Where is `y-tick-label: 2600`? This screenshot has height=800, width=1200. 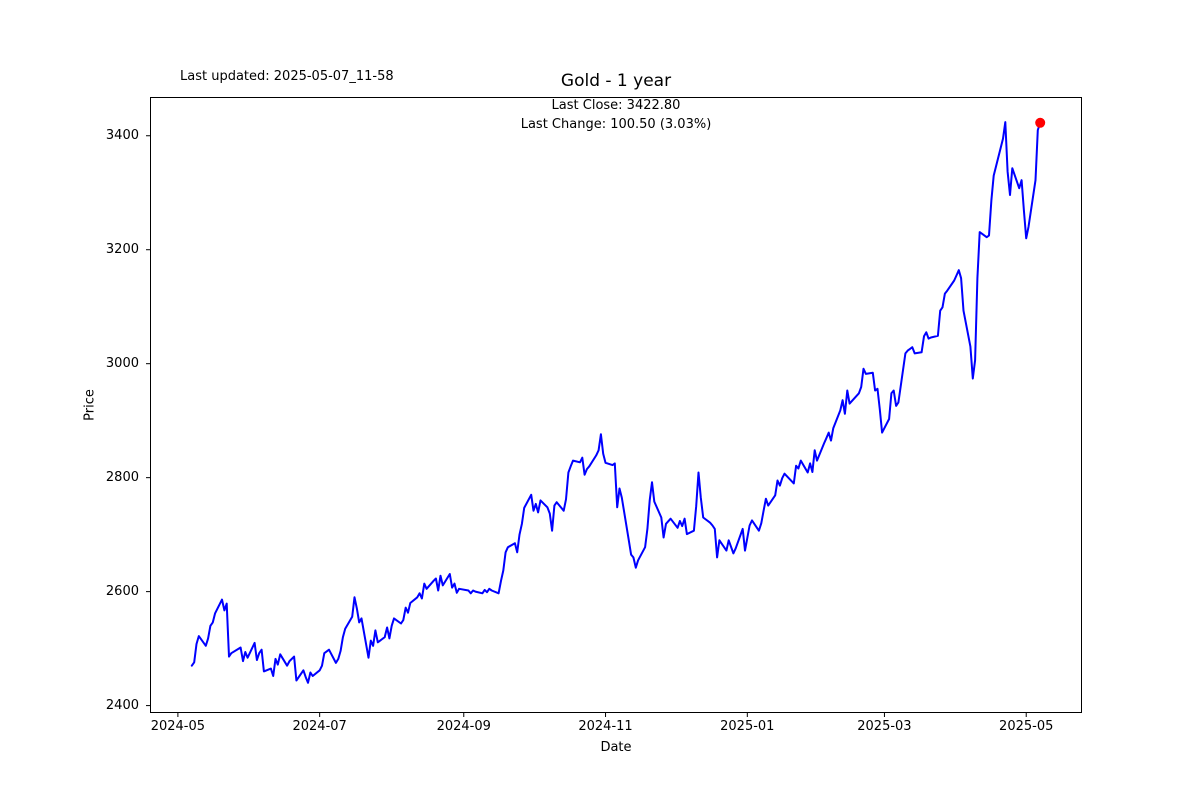 y-tick-label: 2600 is located at coordinates (122, 591).